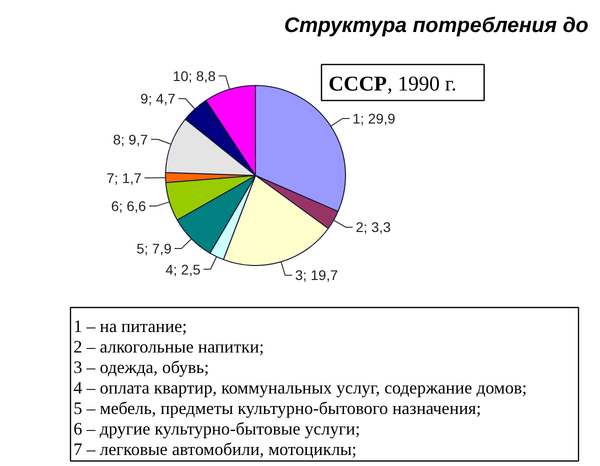 The height and width of the screenshot is (466, 600). Describe the element at coordinates (124, 178) in the screenshot. I see `slice-label: 7; 1,7` at that location.